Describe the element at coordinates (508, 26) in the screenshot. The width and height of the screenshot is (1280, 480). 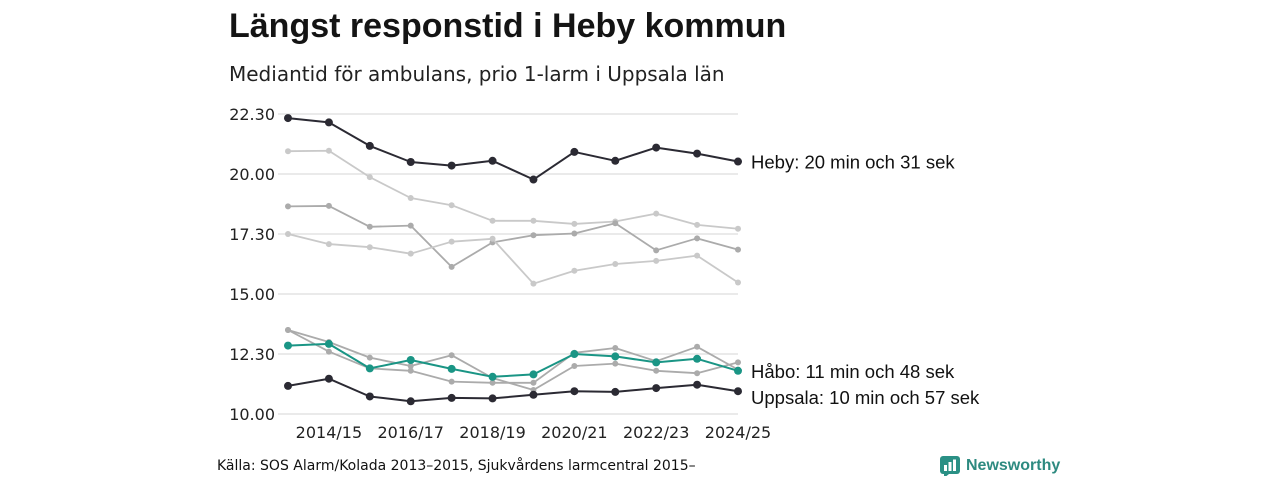
I see `chart-title: Längst responstid i Heby kommun` at that location.